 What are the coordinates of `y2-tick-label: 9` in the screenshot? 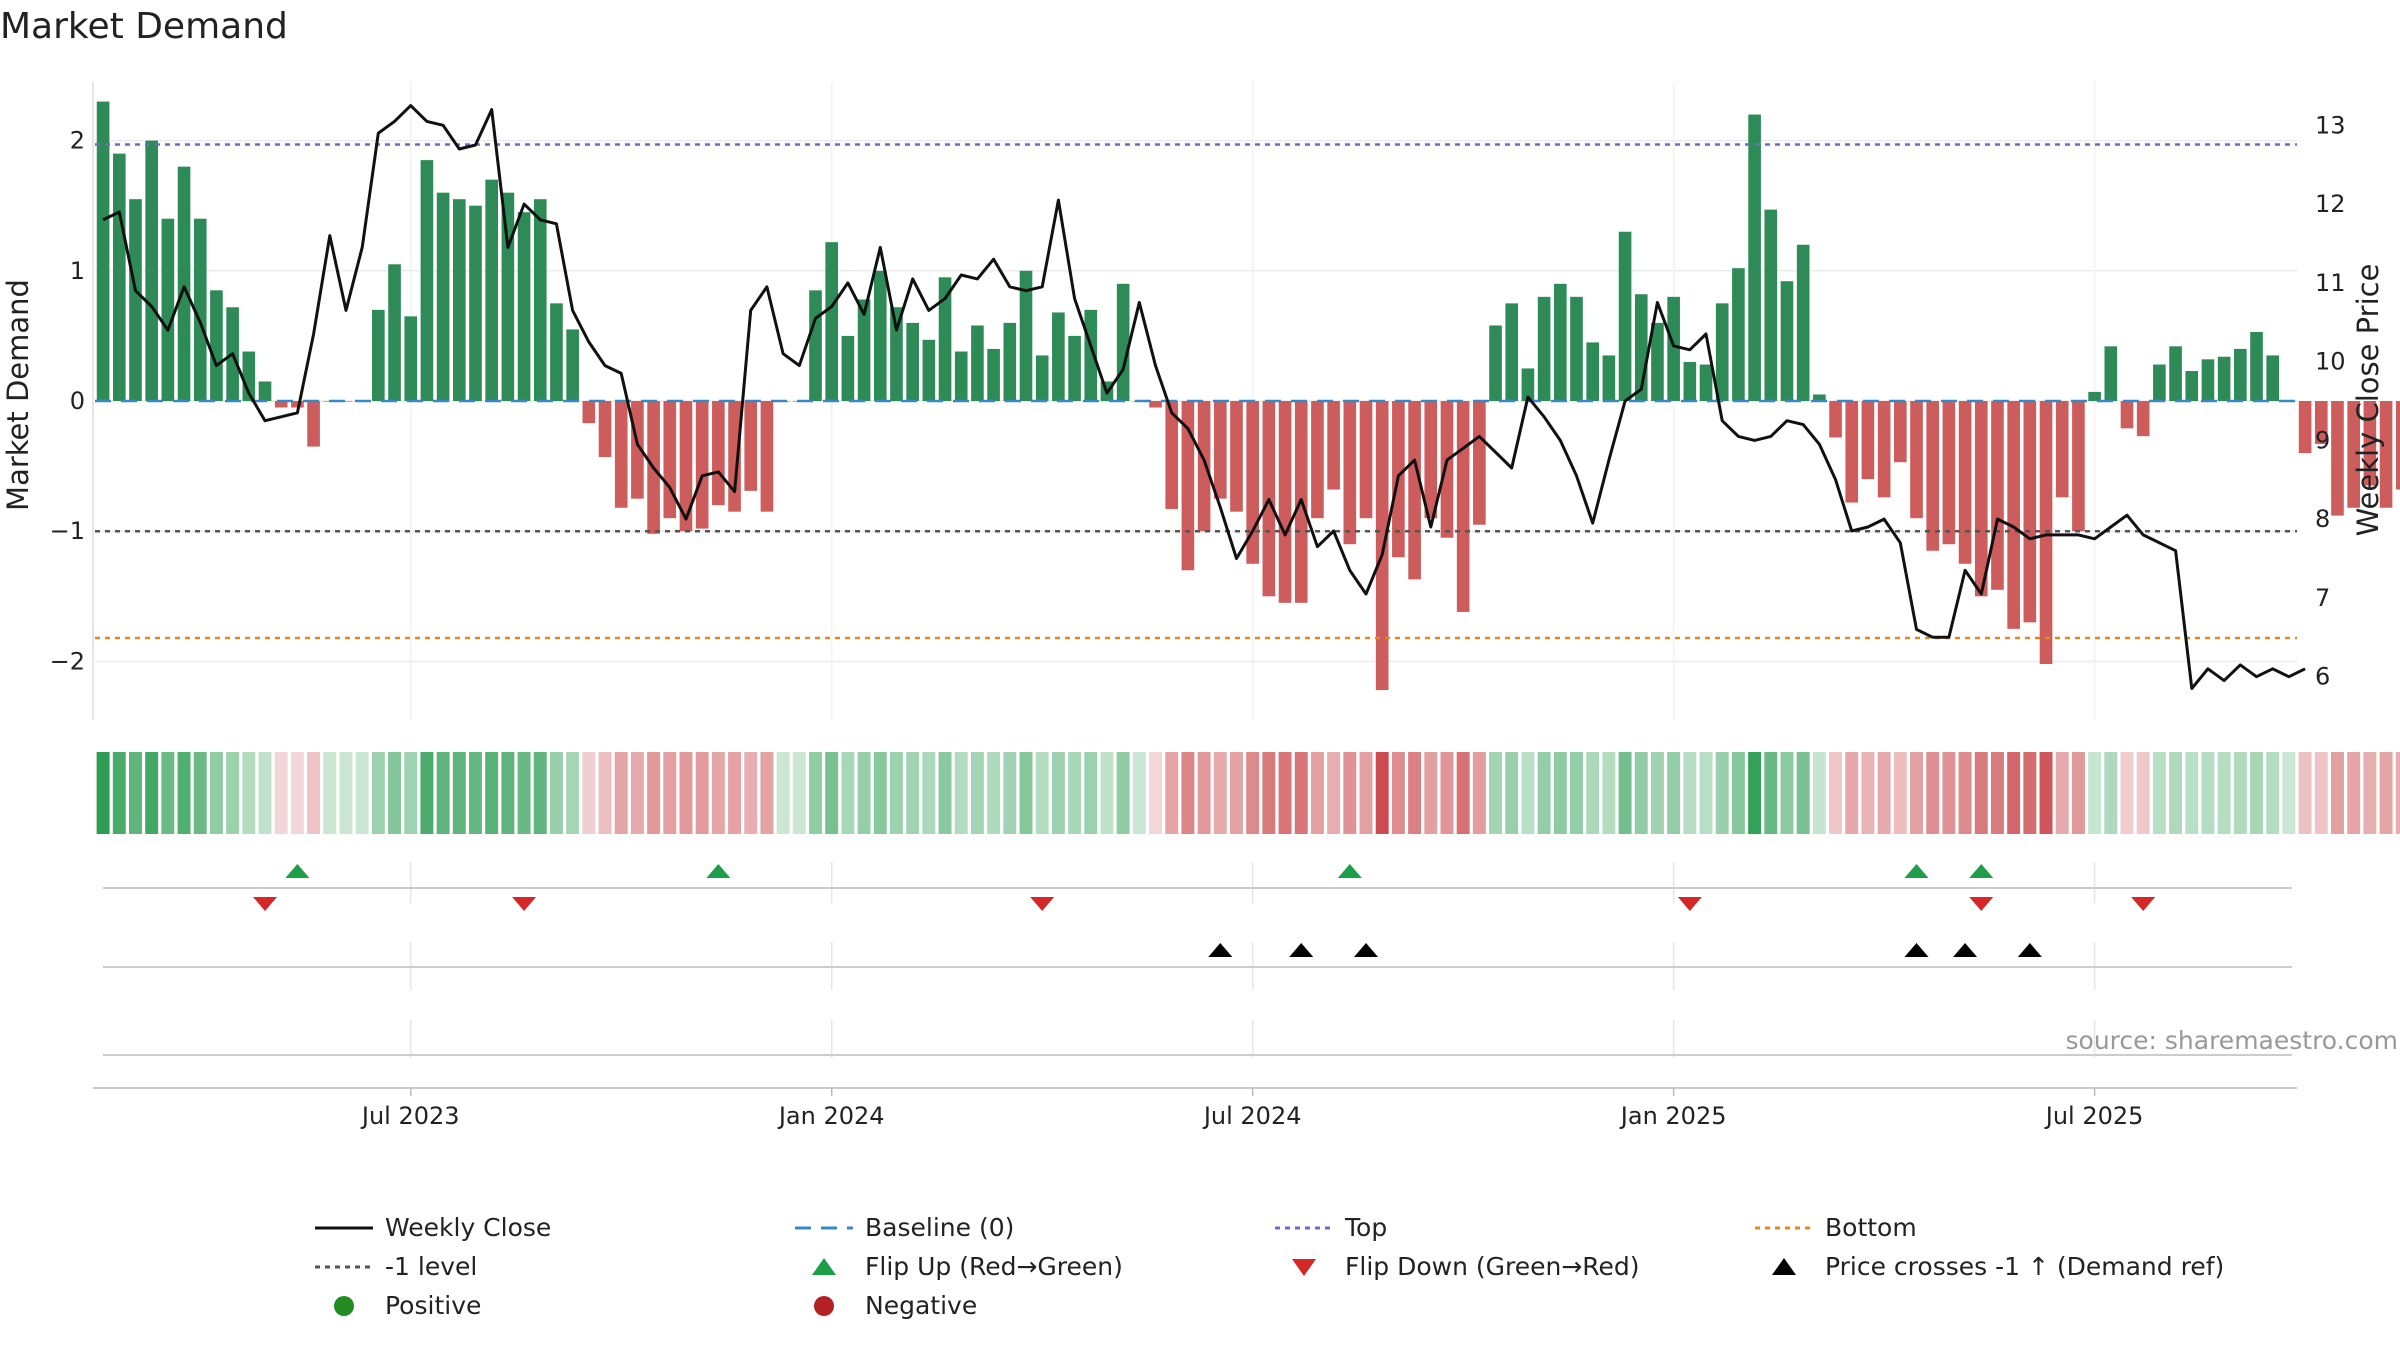 It's located at (2322, 440).